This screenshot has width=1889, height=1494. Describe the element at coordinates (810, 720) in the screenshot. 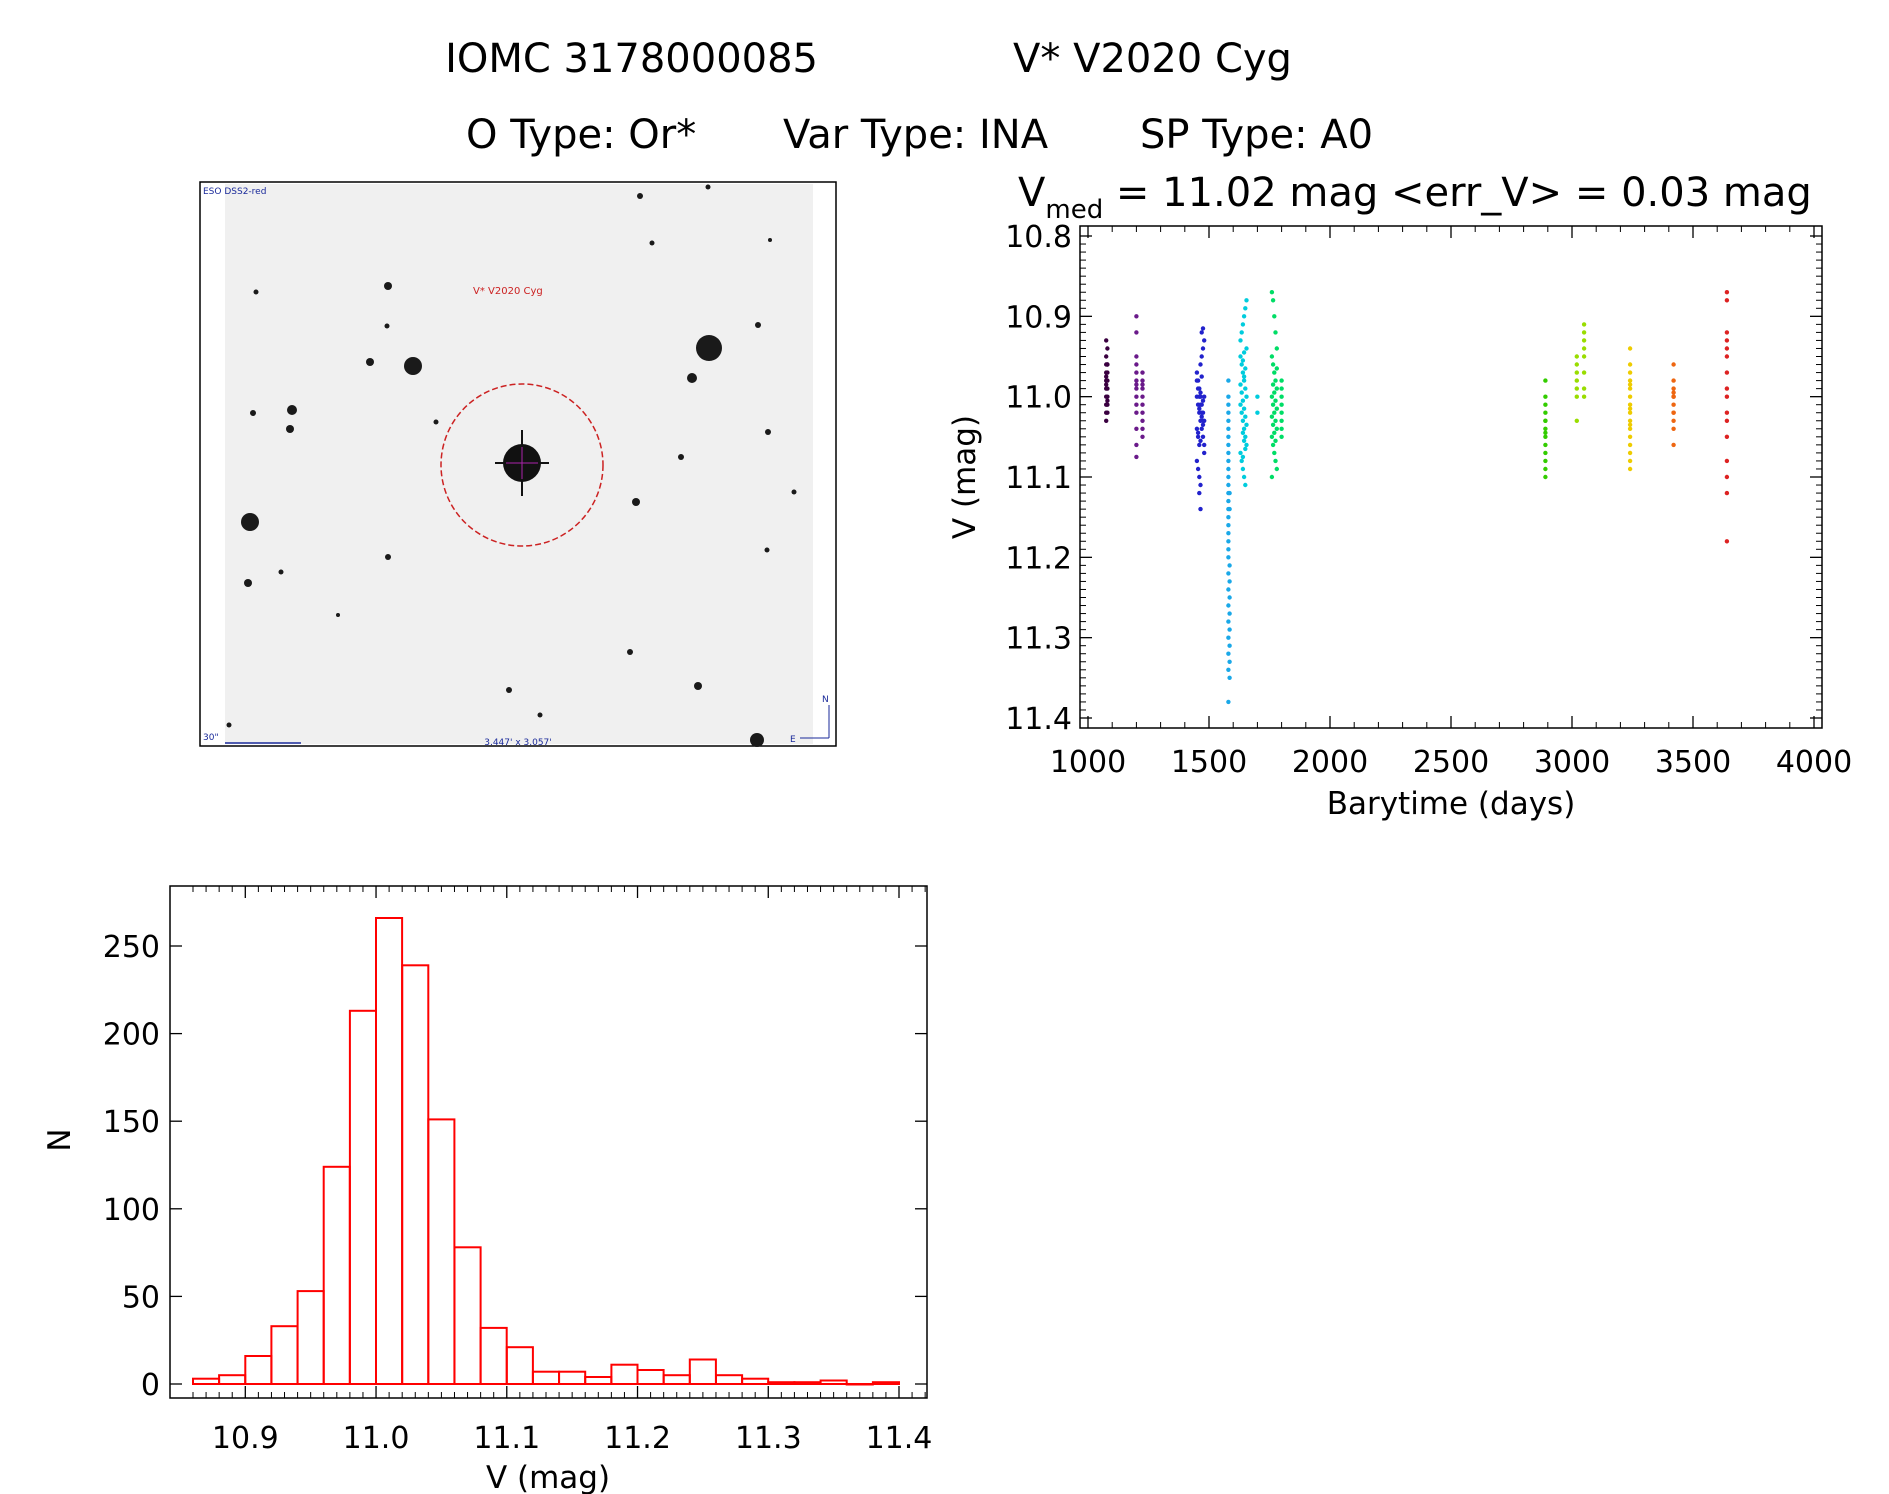

I see `compass: N E` at that location.